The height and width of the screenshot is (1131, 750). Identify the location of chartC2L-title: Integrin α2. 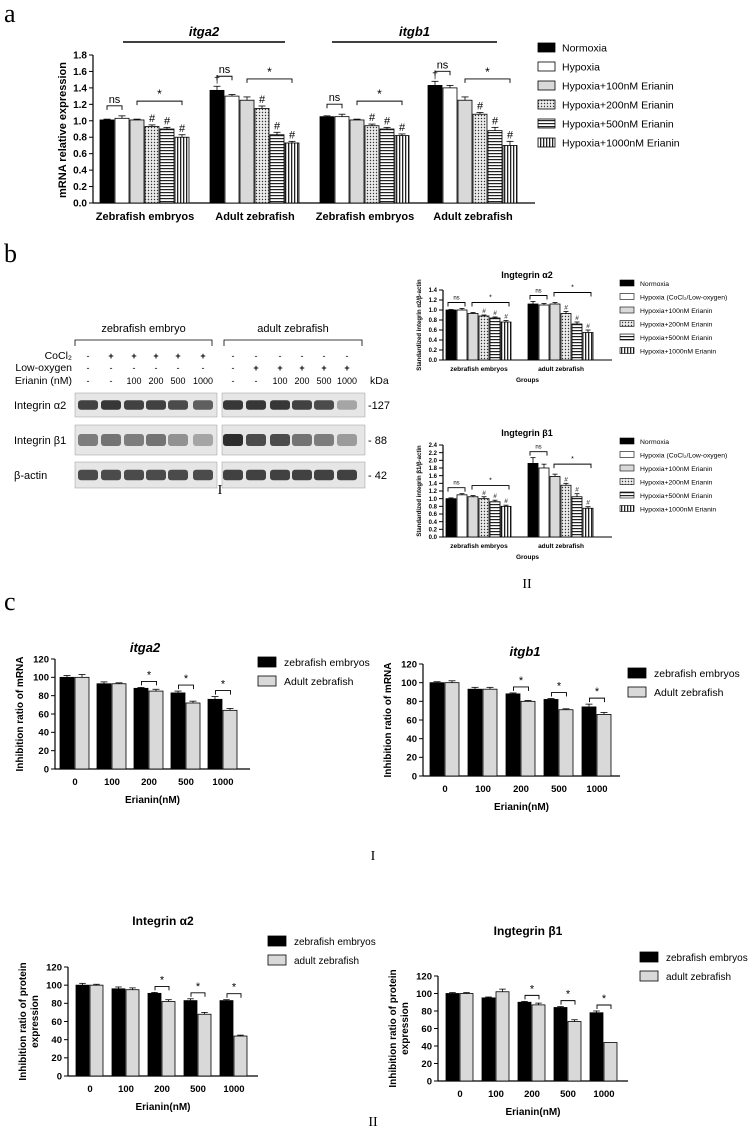
(163, 921).